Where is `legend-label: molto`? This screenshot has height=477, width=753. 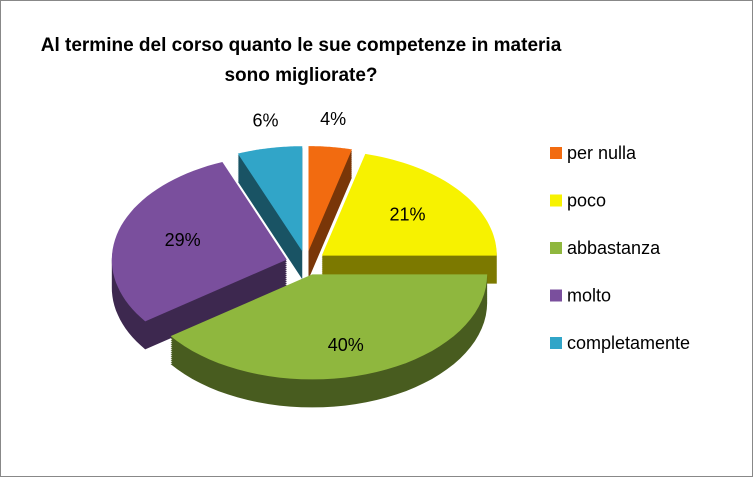
legend-label: molto is located at coordinates (589, 295).